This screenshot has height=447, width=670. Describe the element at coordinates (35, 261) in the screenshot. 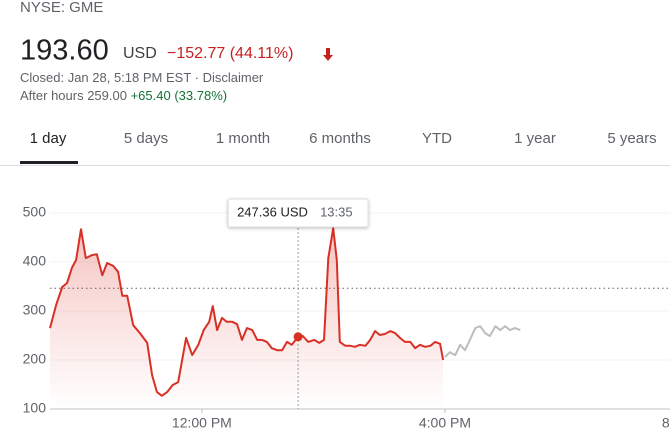

I see `y-tick-label: 400` at that location.